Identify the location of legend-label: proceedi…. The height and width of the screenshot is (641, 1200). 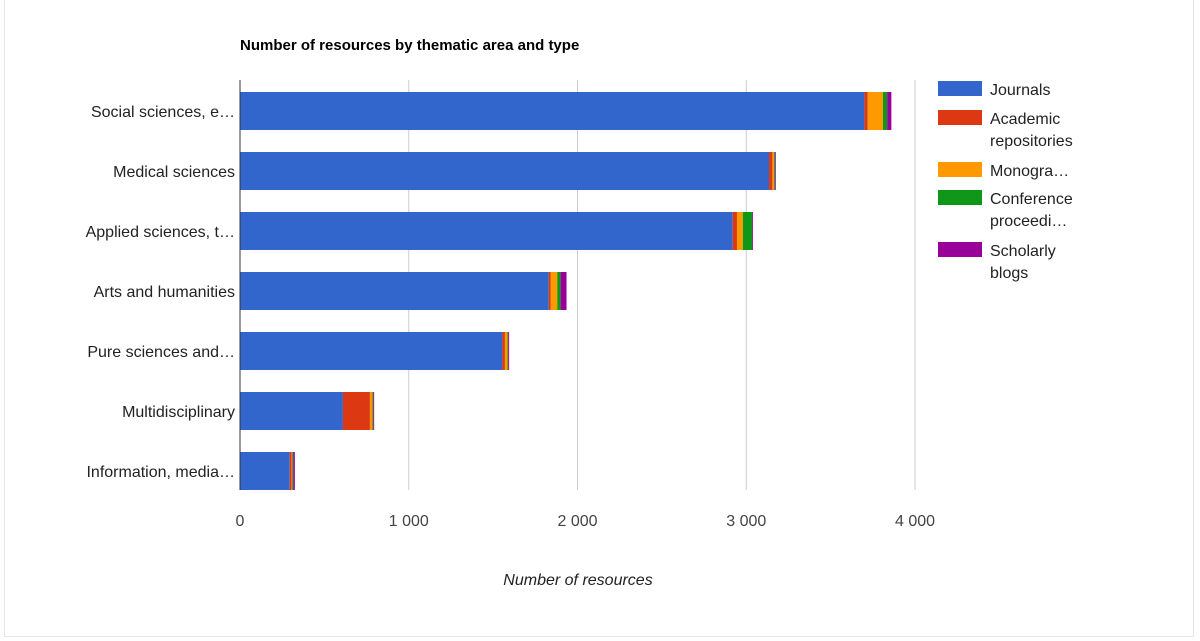
(1028, 221).